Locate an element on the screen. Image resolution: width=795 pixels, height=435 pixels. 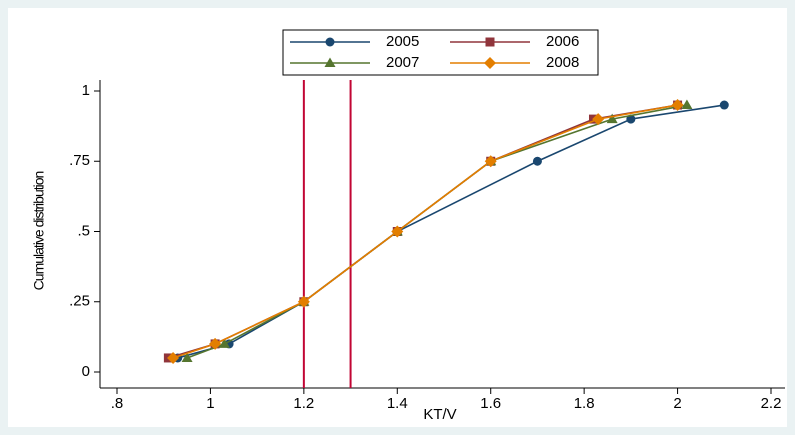
x-tick-label: 1.8 is located at coordinates (584, 403).